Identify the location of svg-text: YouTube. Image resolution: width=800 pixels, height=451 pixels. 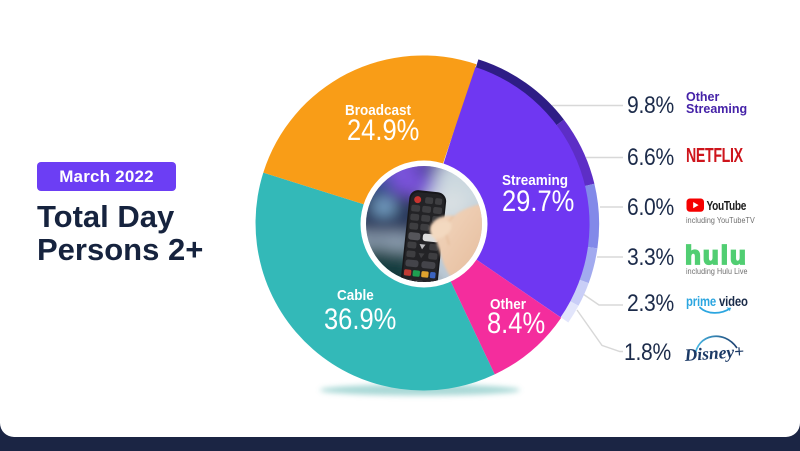
(727, 205).